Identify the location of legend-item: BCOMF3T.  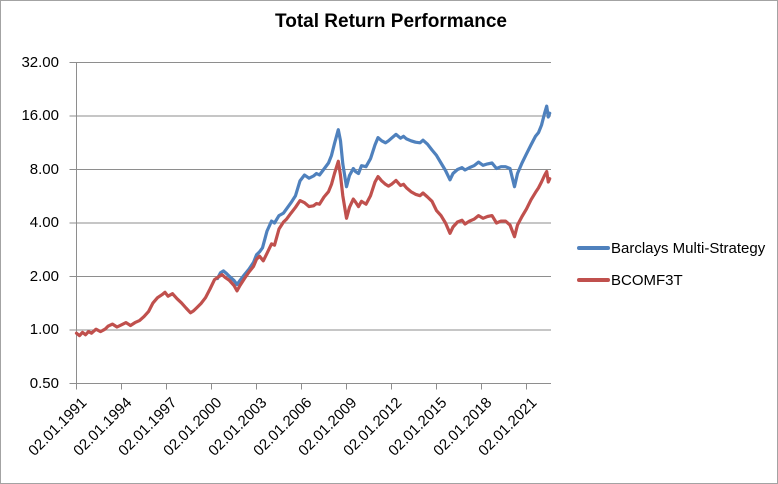
(671, 280).